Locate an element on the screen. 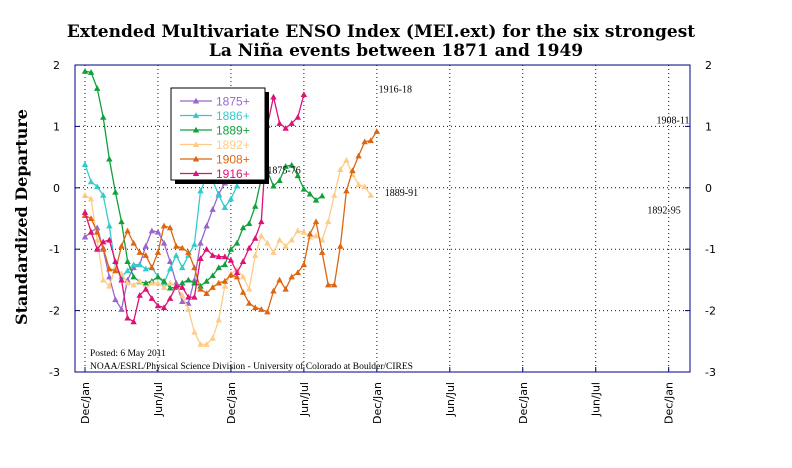  legend-item: 1886+ is located at coordinates (215, 116).